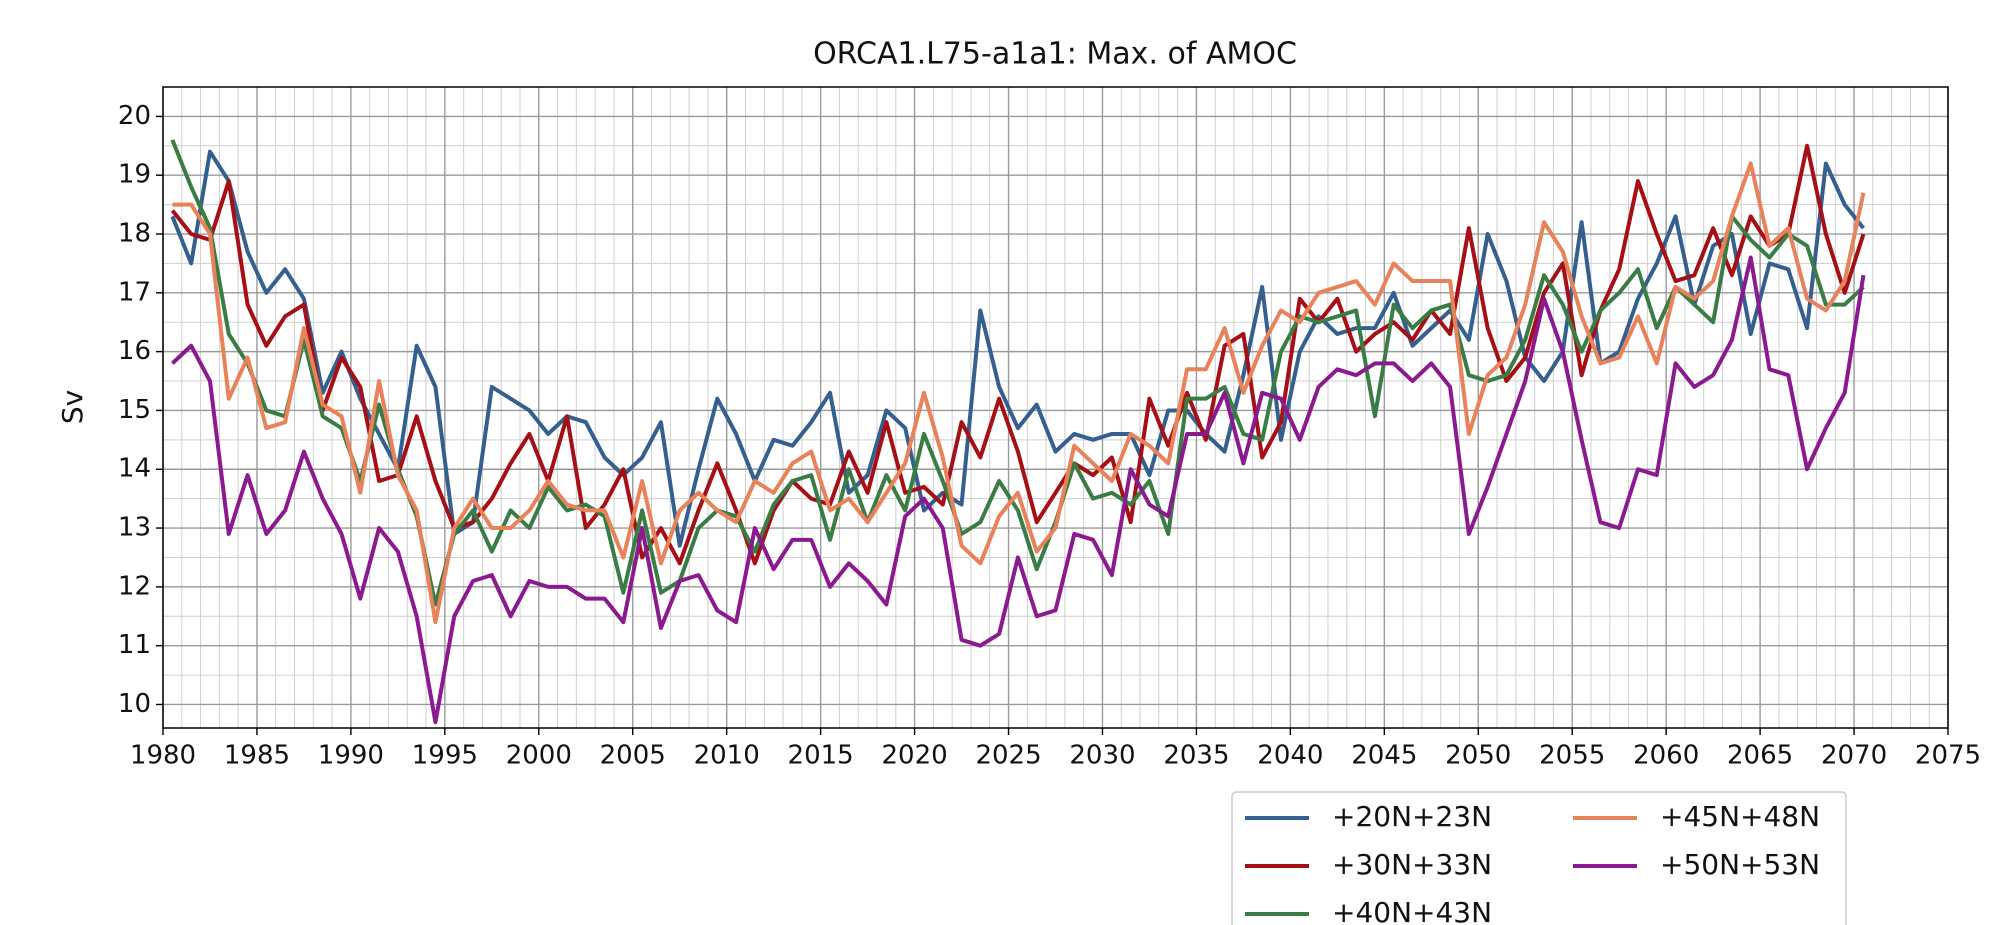  What do you see at coordinates (1412, 816) in the screenshot?
I see `legend-label: +20N+23N` at bounding box center [1412, 816].